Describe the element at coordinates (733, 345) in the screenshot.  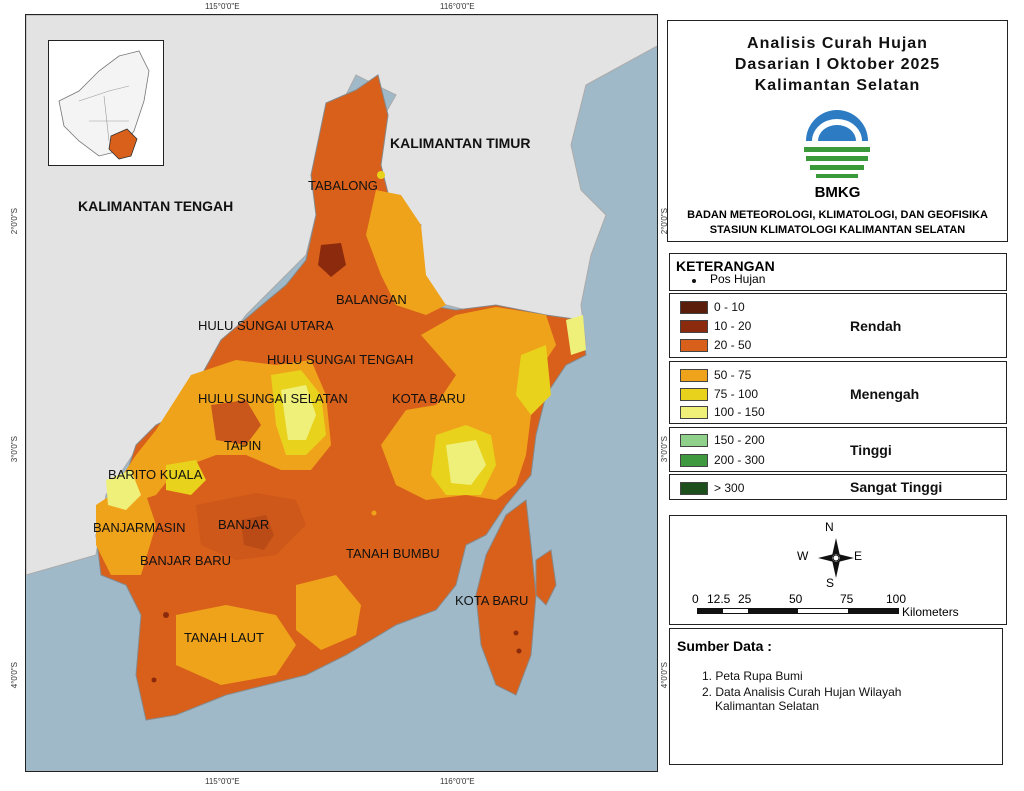
I see `legend-label: 20 - 50` at that location.